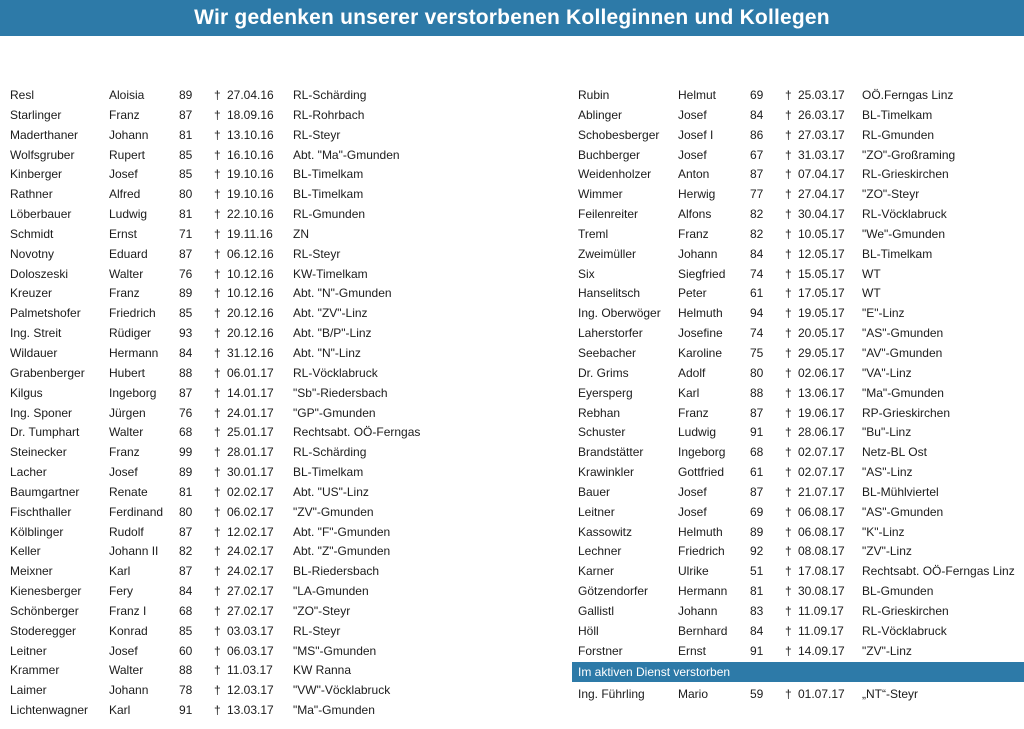 This screenshot has width=1024, height=729. I want to click on last-name: Kilgus, so click(26, 392).